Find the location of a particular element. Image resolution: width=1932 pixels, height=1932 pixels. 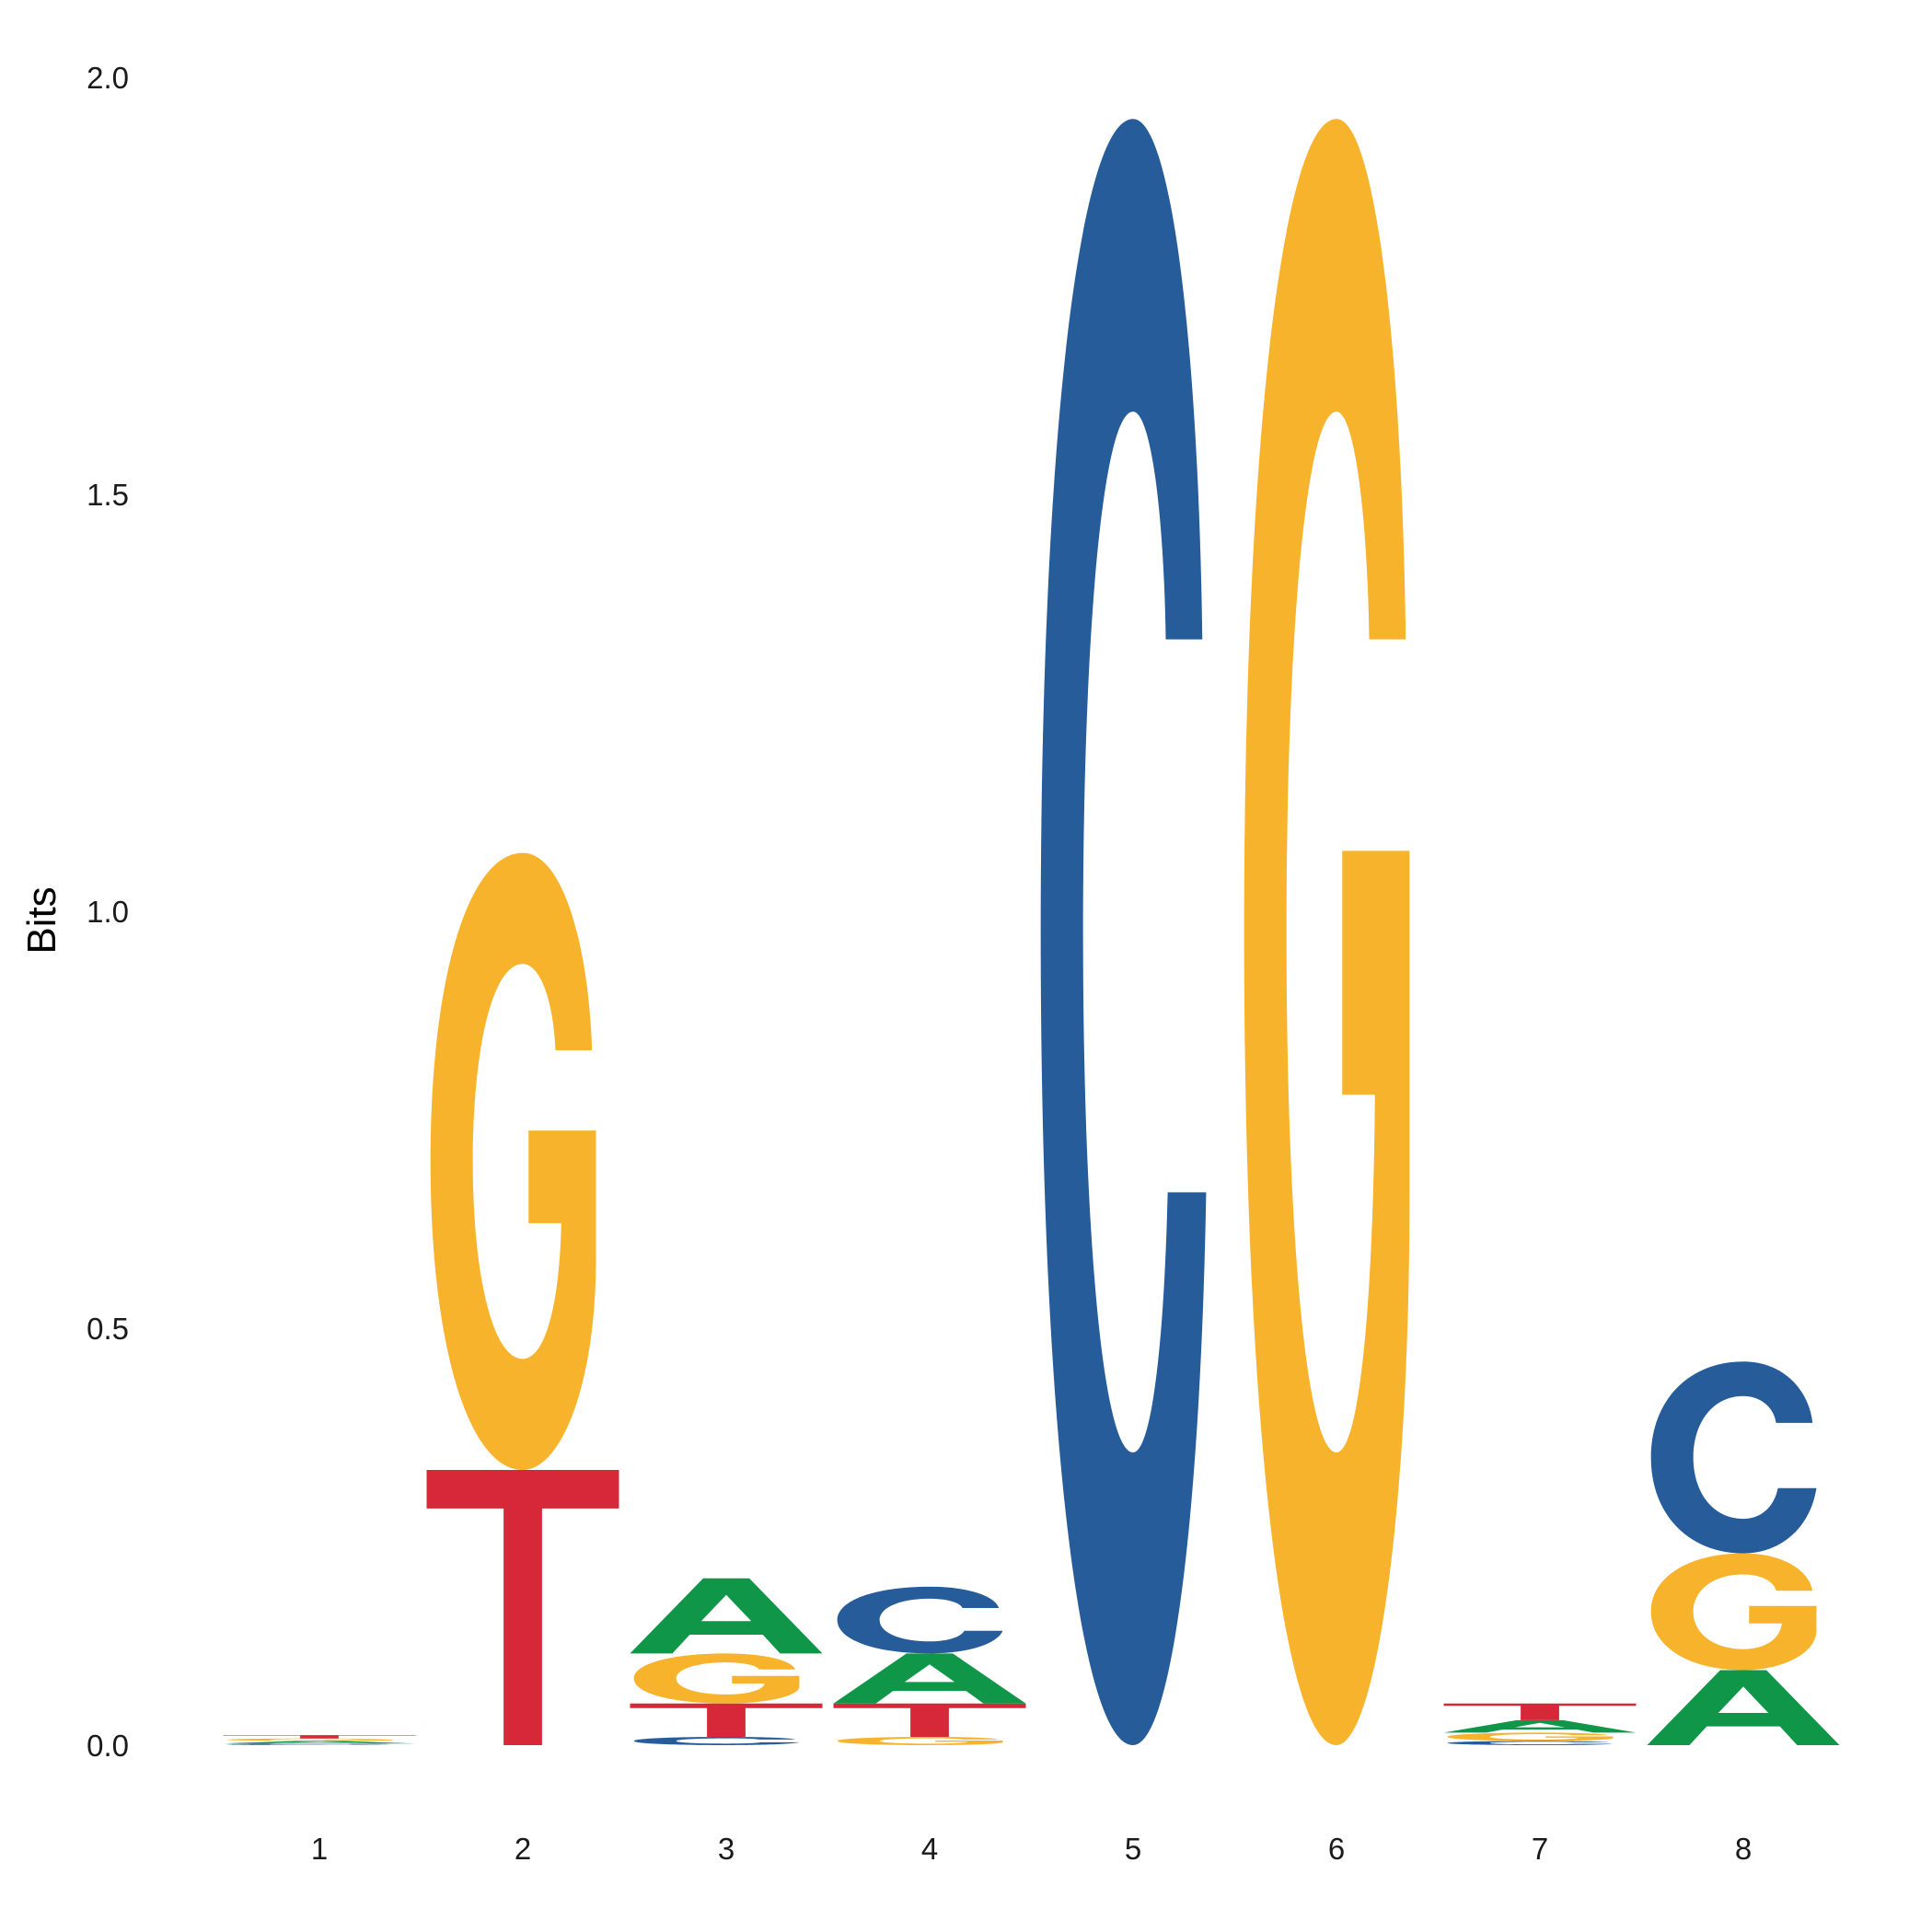

y-axis-ticks: 0.0 0.5 1.0 1.5 2.0 is located at coordinates (108, 912).